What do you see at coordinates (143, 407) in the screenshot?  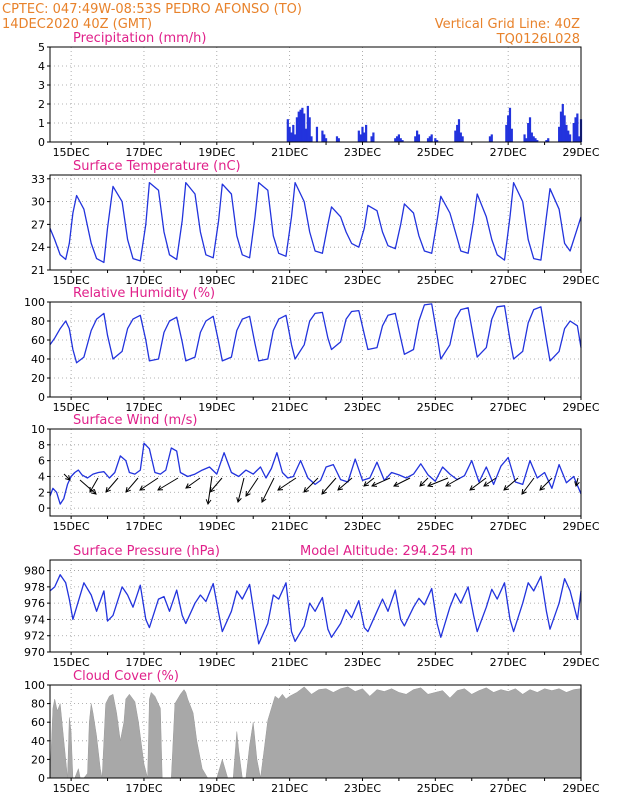 I see `rh-xtick-label: 17DEC` at bounding box center [143, 407].